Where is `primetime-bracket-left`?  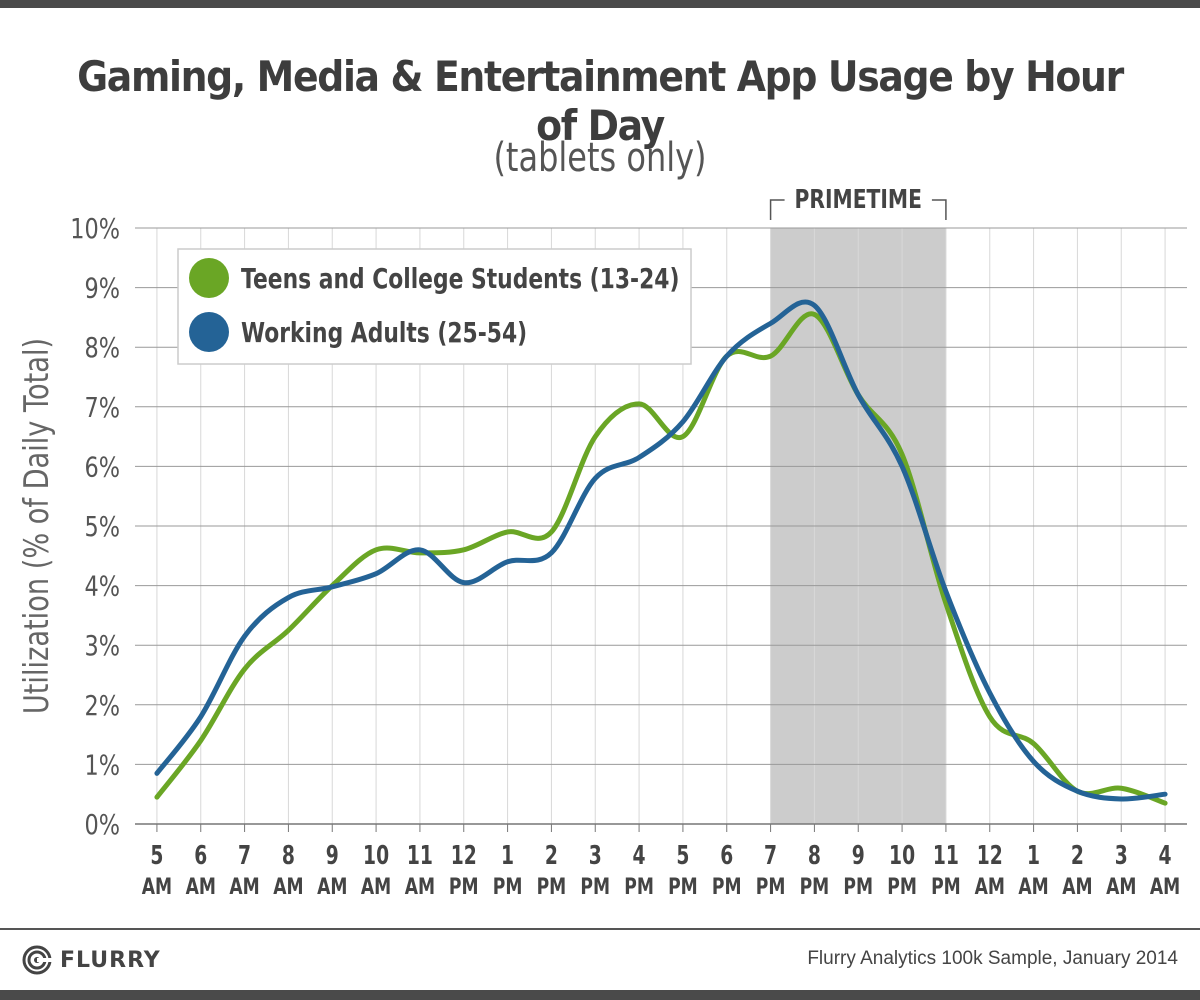 primetime-bracket-left is located at coordinates (777, 209).